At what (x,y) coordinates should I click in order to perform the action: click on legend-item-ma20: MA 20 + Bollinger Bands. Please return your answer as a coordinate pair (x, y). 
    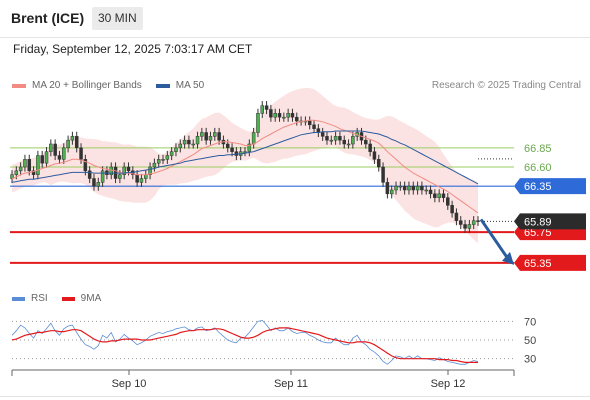
    Looking at the image, I should click on (77, 85).